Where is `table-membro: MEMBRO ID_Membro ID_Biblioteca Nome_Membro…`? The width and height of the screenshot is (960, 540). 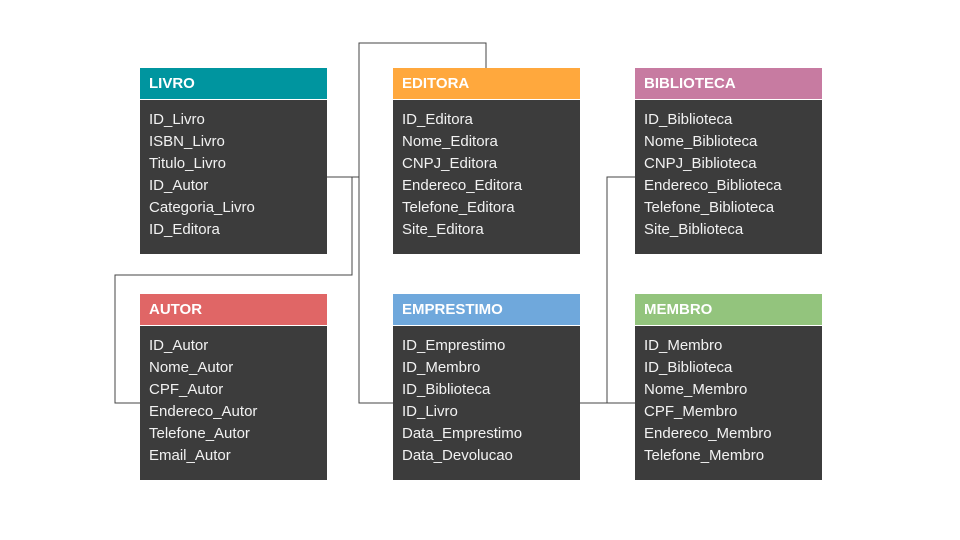 table-membro: MEMBRO ID_Membro ID_Biblioteca Nome_Membro… is located at coordinates (728, 387).